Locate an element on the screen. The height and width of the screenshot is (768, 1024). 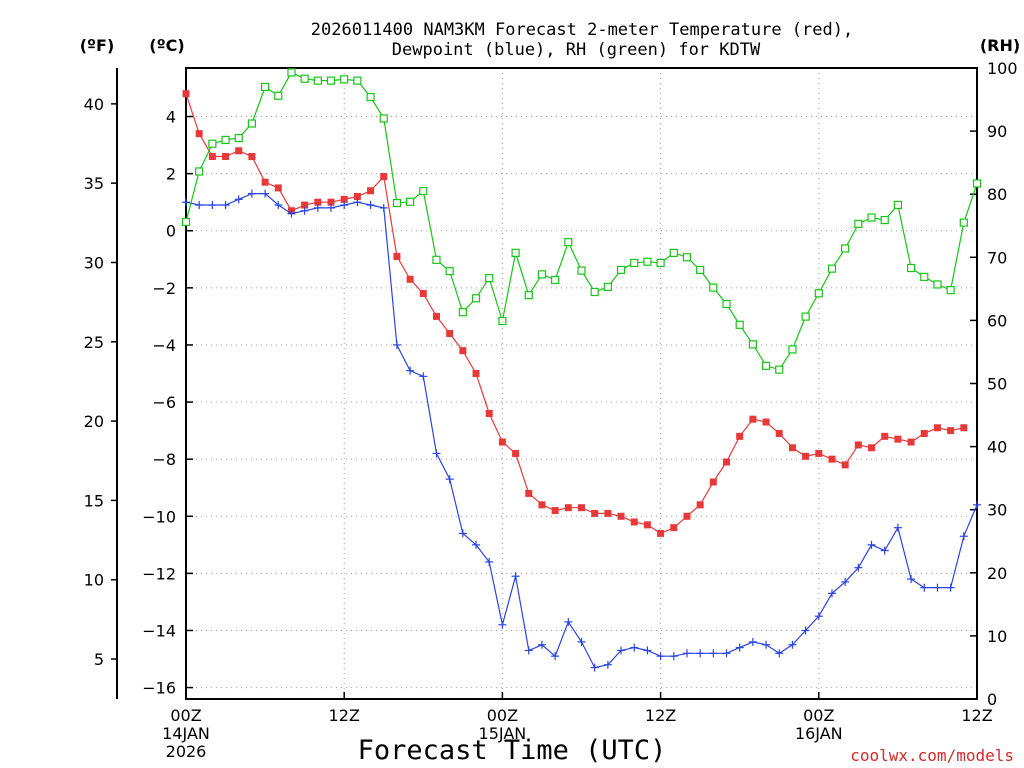
celsius-tick-label: −14 is located at coordinates (159, 630).